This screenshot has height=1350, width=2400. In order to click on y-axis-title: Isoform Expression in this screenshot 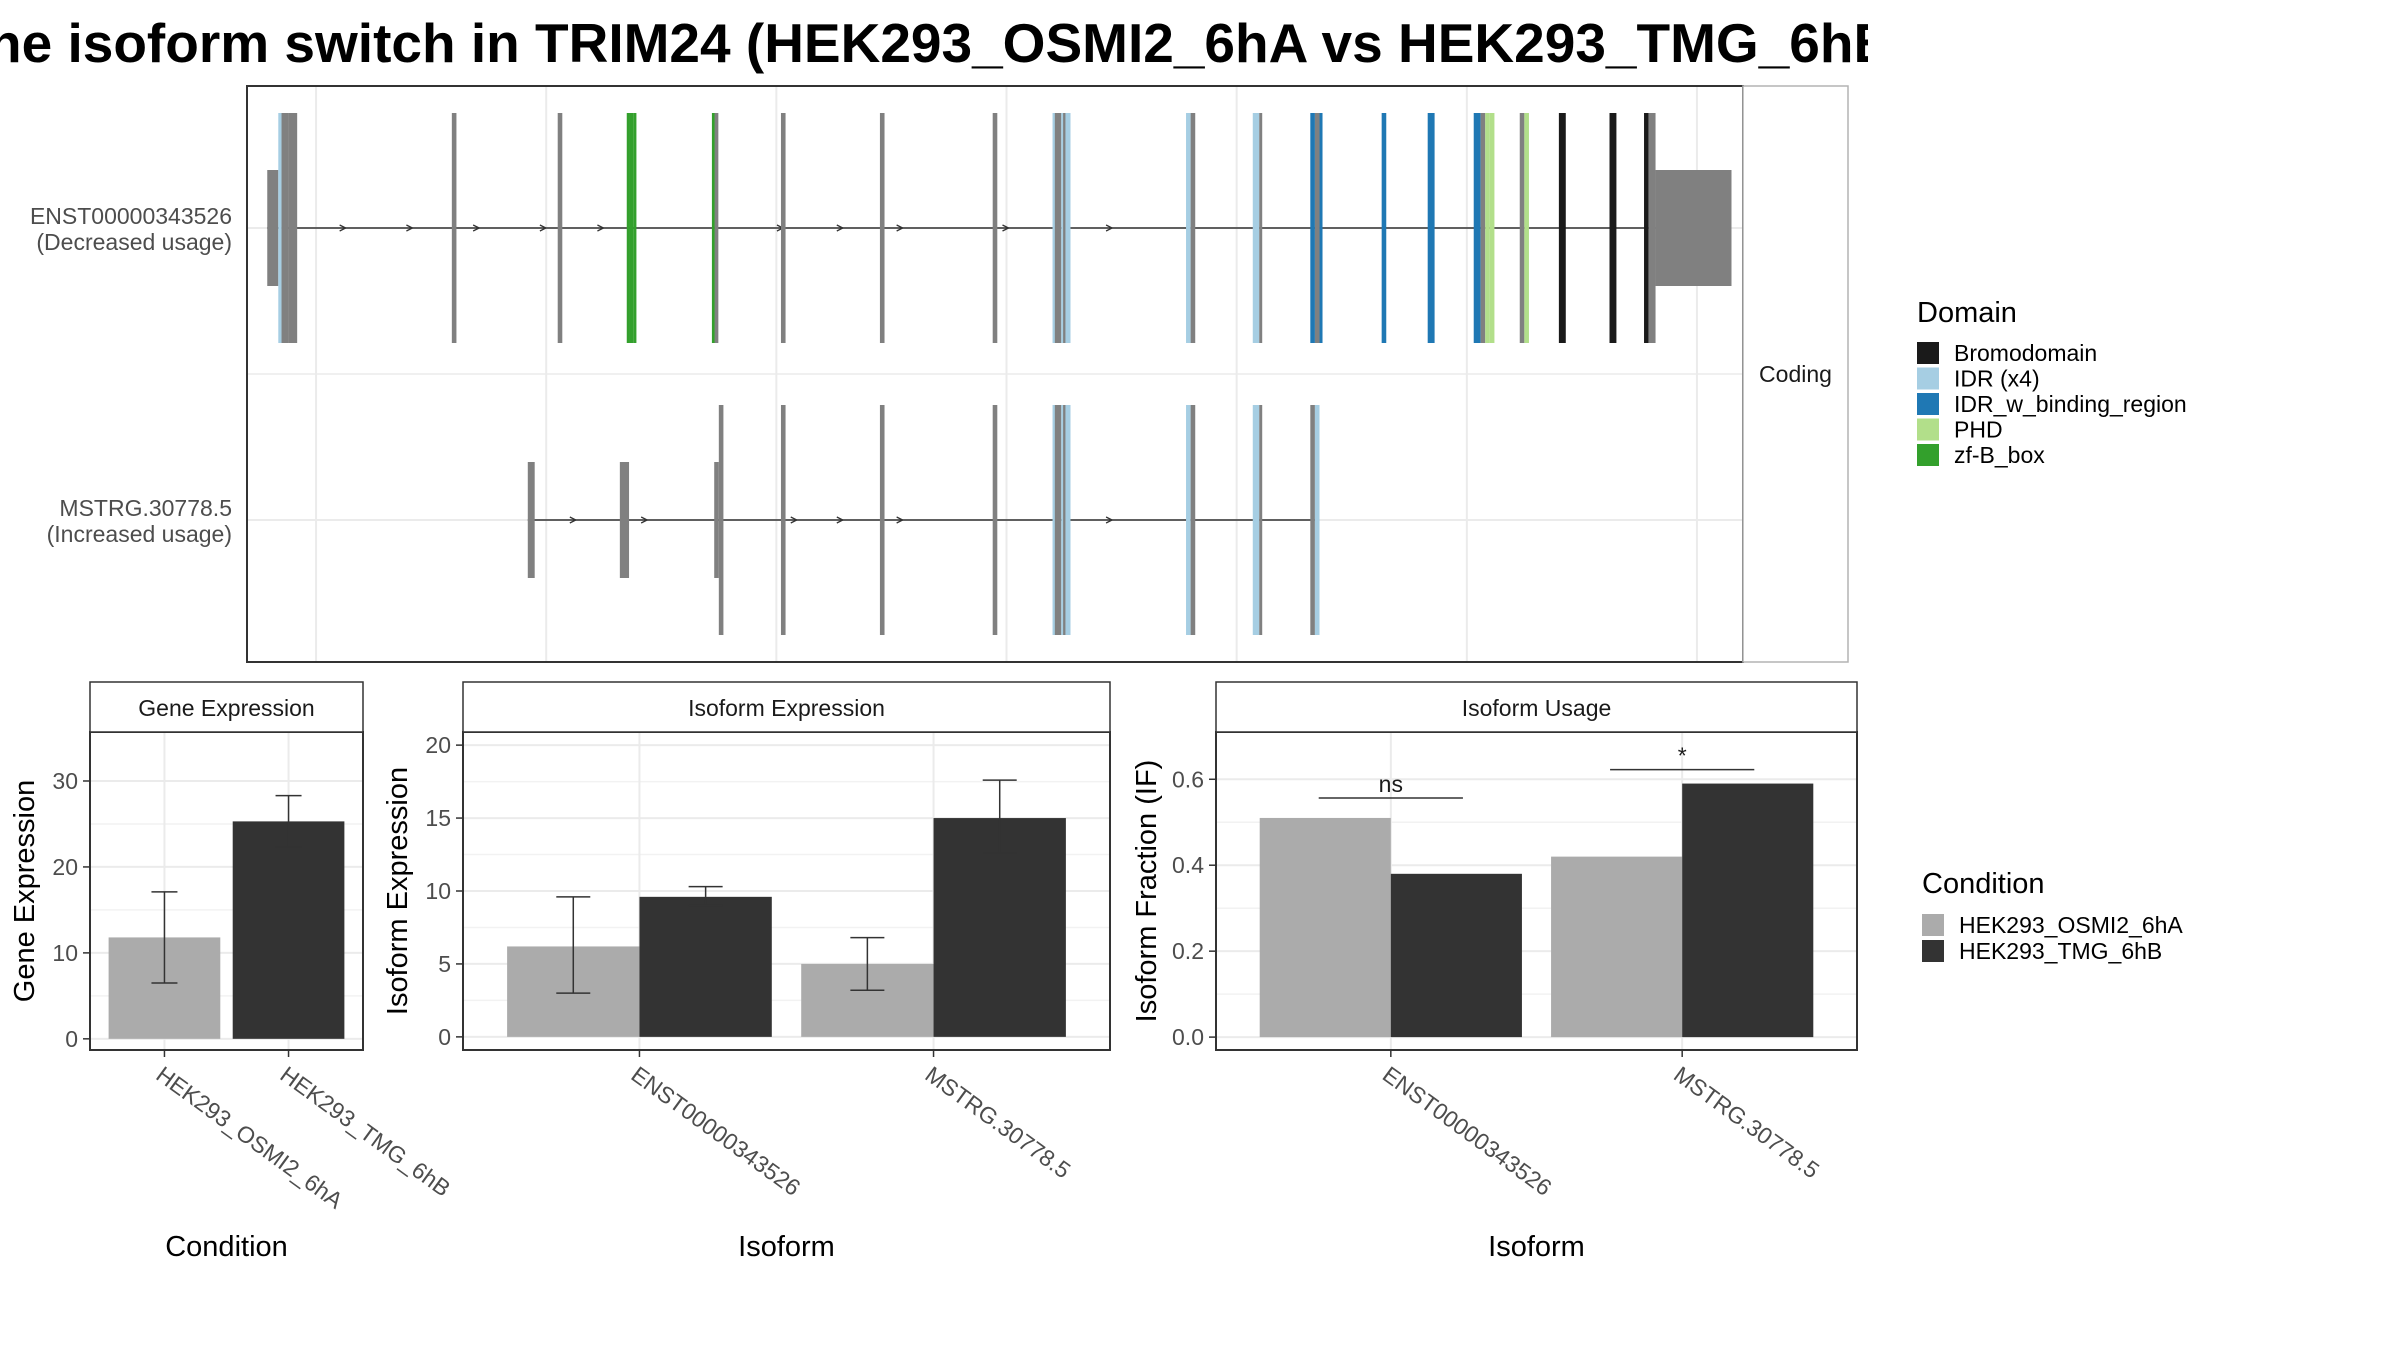, I will do `click(398, 891)`.